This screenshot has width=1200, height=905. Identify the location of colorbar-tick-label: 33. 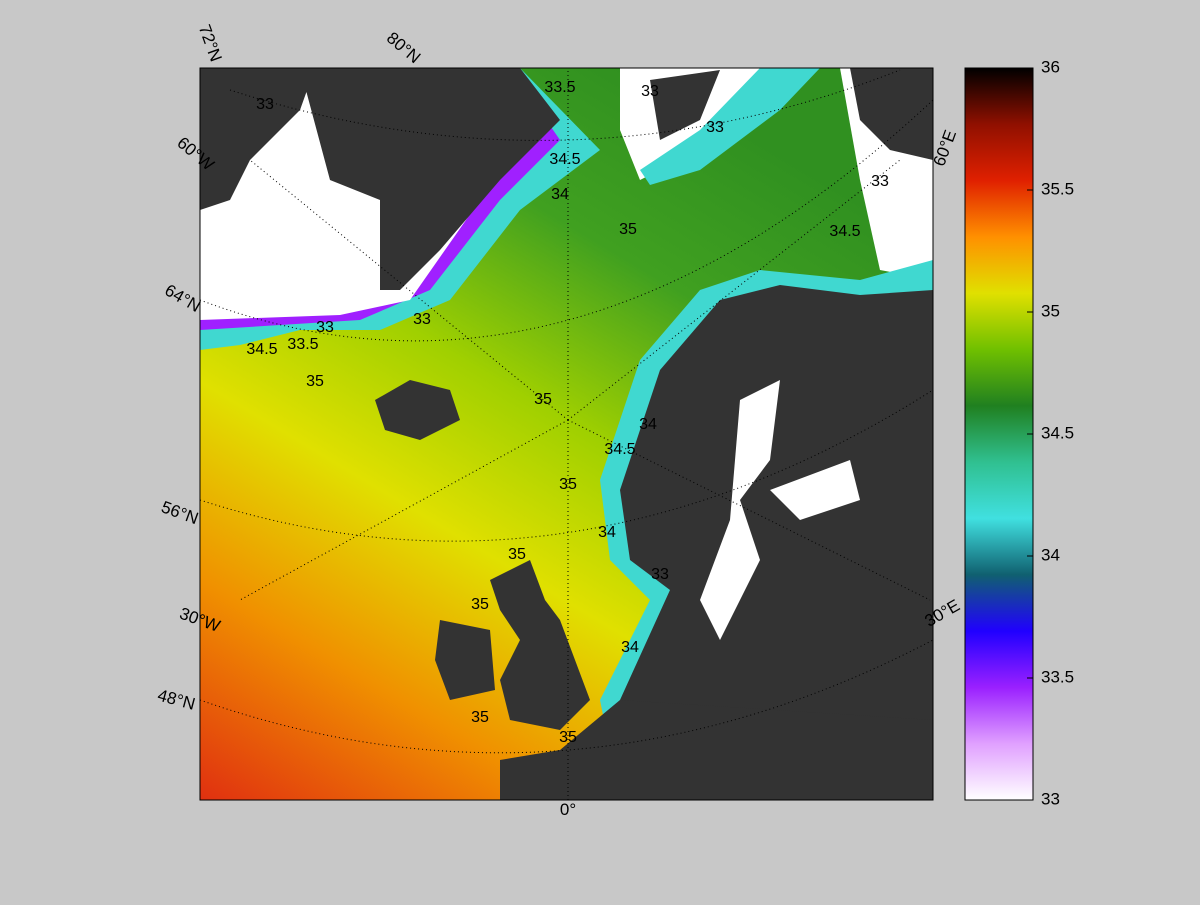
(1050, 798).